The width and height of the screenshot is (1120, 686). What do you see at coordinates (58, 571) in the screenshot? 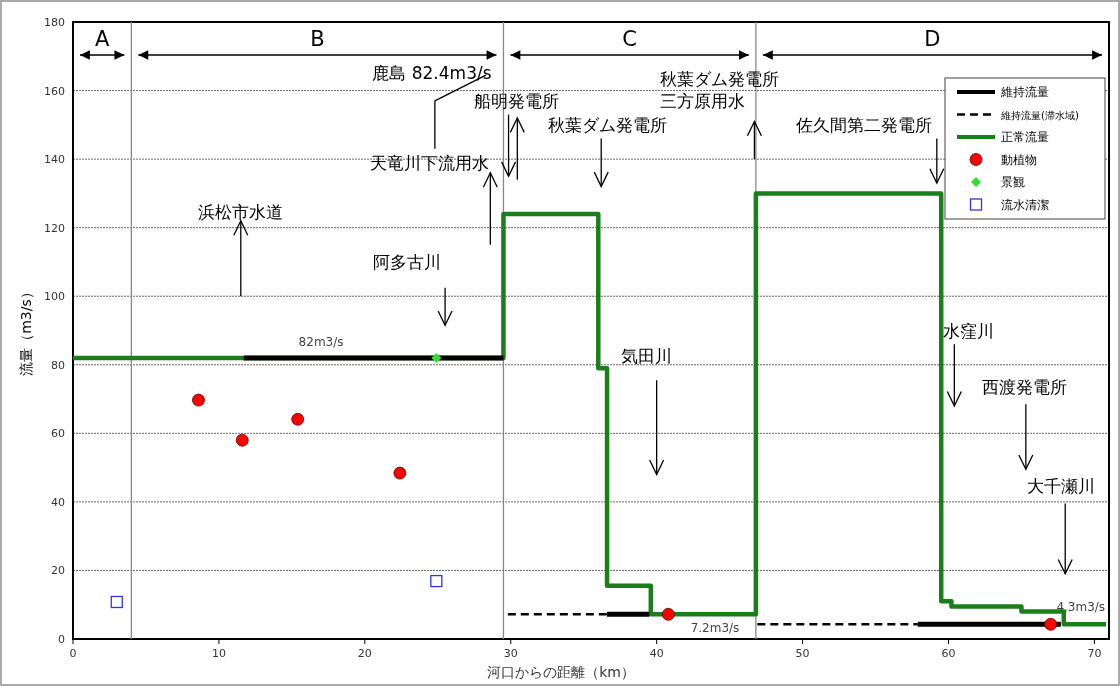
I see `y-tick-label: 20` at bounding box center [58, 571].